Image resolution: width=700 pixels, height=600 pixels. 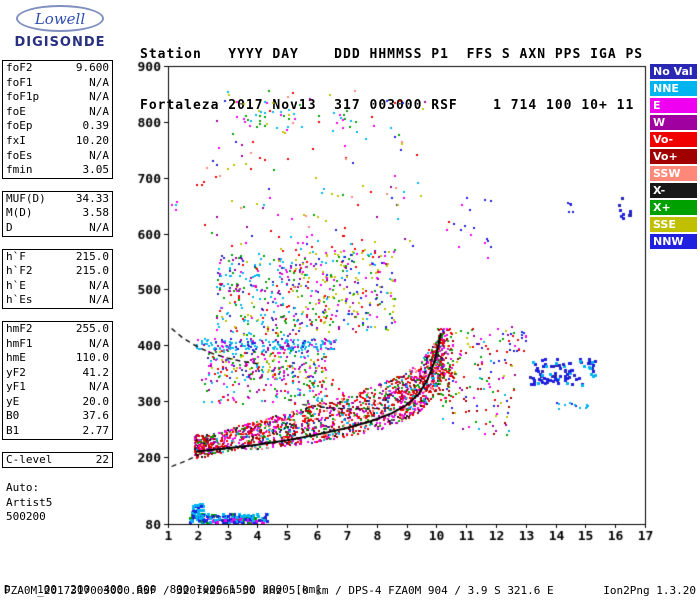 I want to click on echo-direction-legend: No Val NNE E W Vo- Vo+ SSW X- X+ SSE NNW, so click(x=673, y=157).